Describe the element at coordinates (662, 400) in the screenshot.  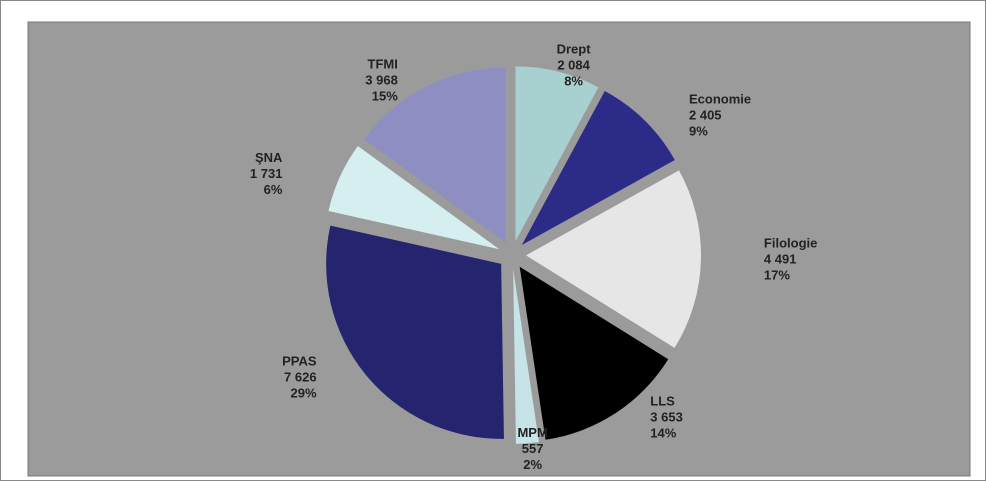
I see `slice-name: LLS` at that location.